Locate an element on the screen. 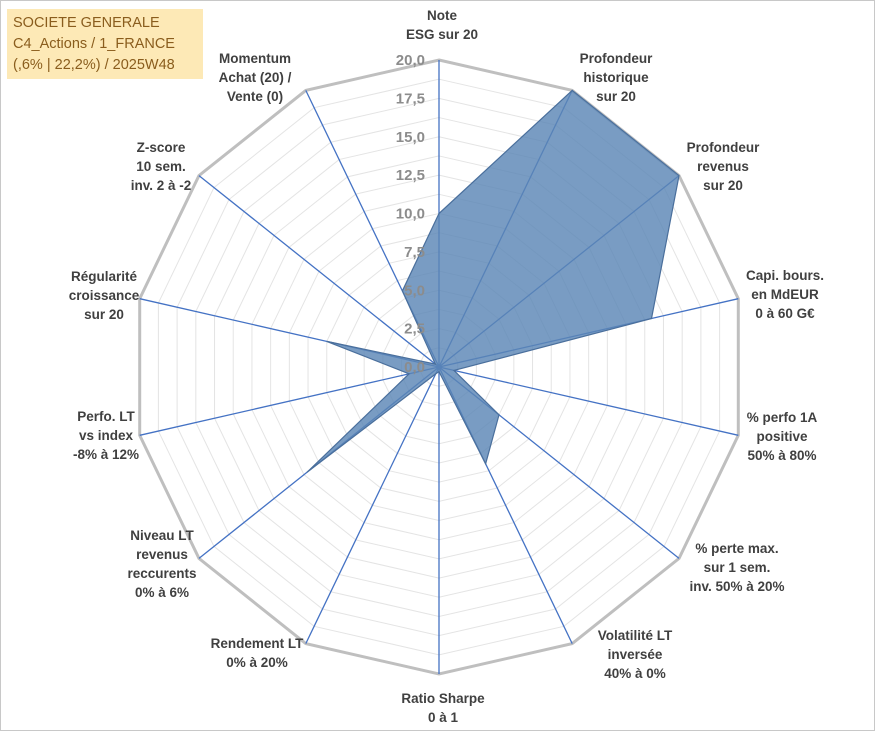 The image size is (875, 731). axis-label-line: inv. 50% à 20% is located at coordinates (737, 586).